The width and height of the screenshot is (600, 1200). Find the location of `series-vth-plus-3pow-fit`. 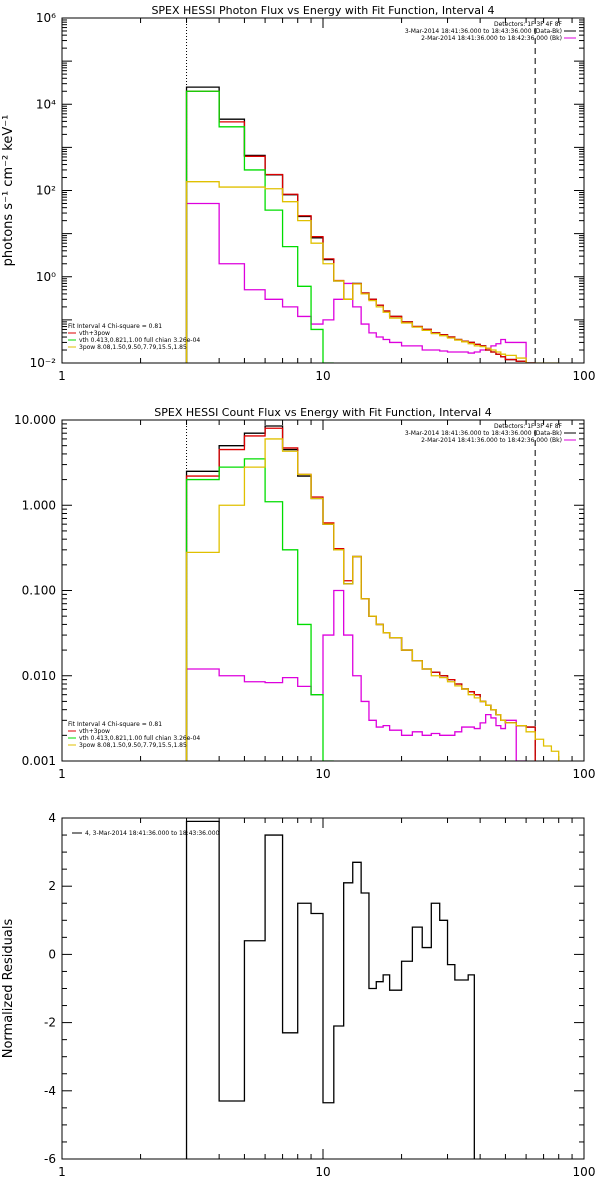

series-vth-plus-3pow-fit is located at coordinates (360, 226).